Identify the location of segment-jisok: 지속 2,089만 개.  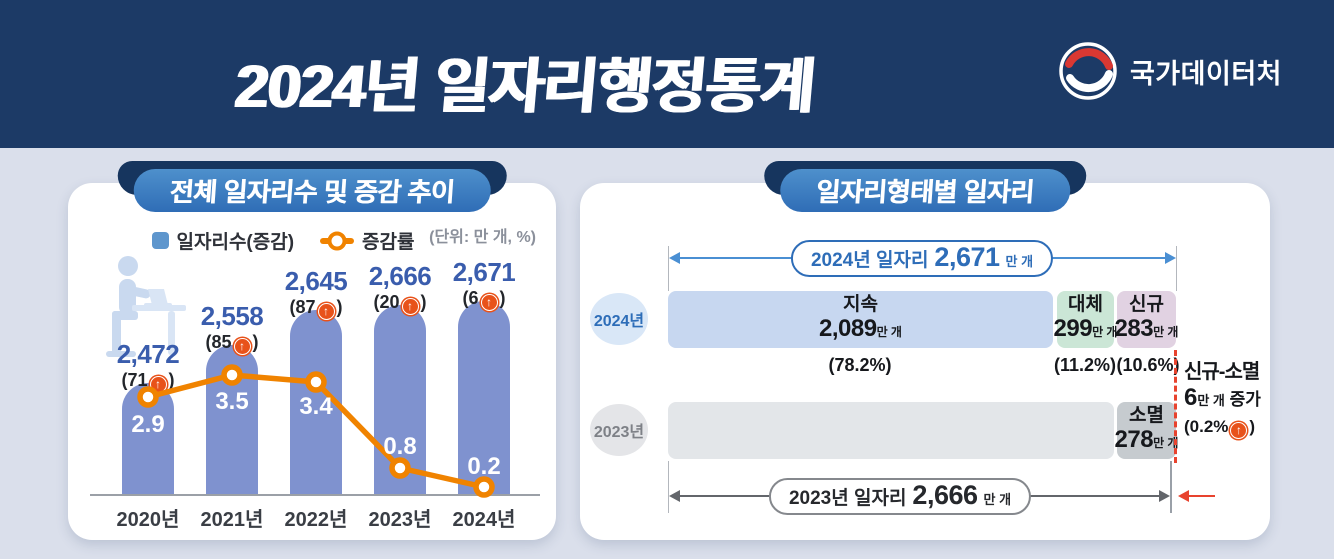
(860, 319).